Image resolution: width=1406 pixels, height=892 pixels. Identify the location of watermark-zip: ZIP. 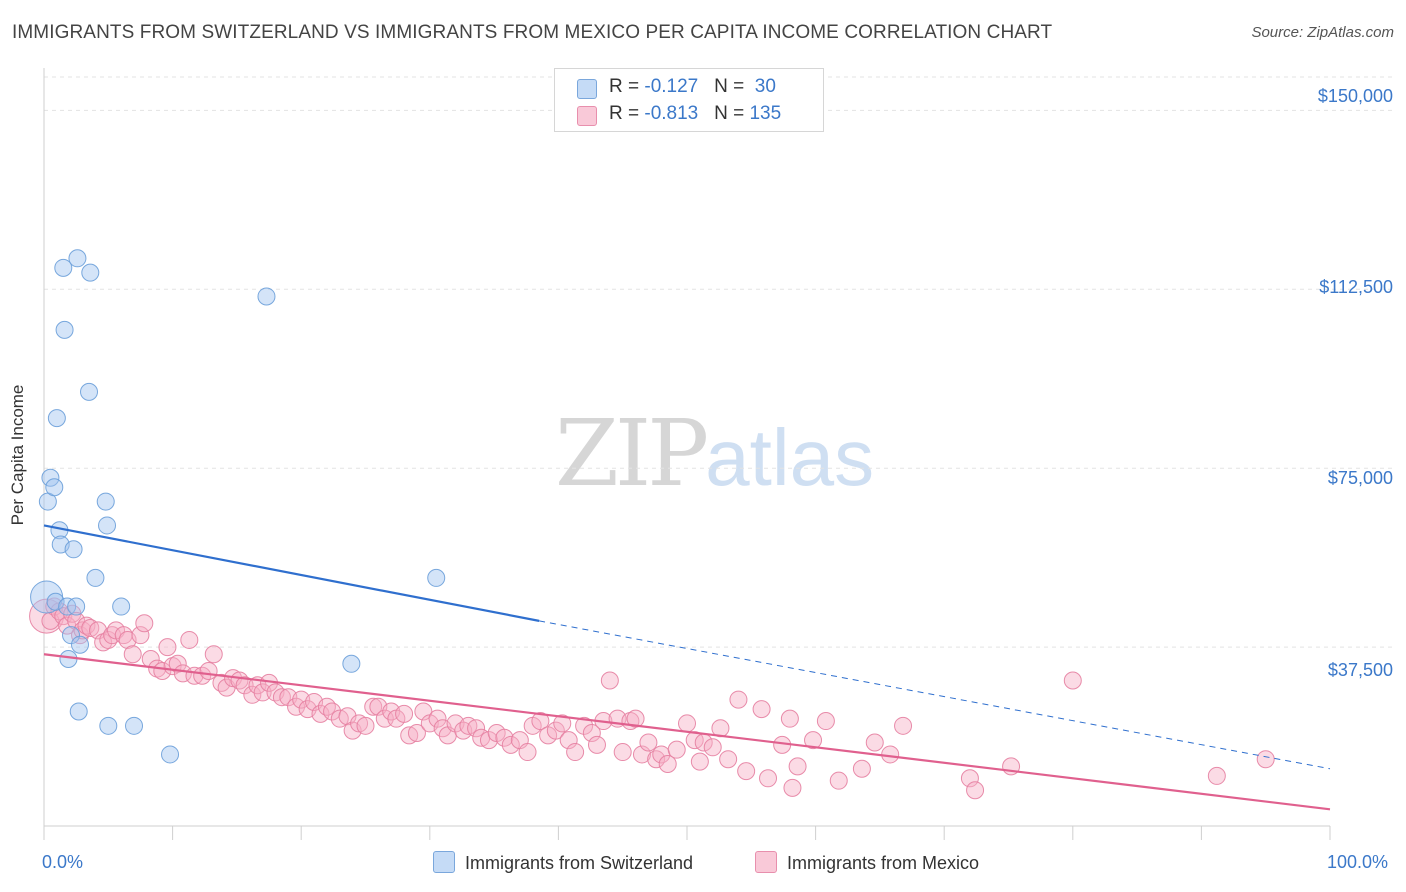
(632, 453).